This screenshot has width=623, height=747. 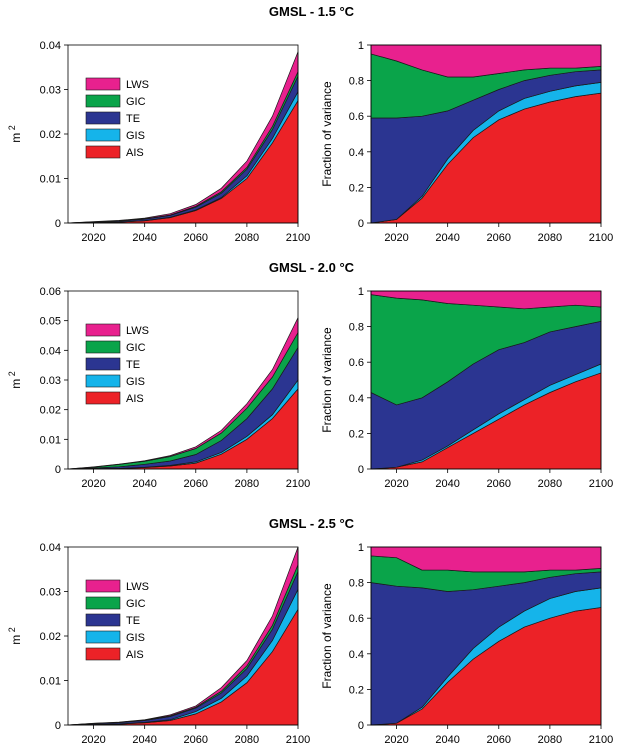 I want to click on row-title-2-0: GMSL - 2.0 °C, so click(x=311, y=267).